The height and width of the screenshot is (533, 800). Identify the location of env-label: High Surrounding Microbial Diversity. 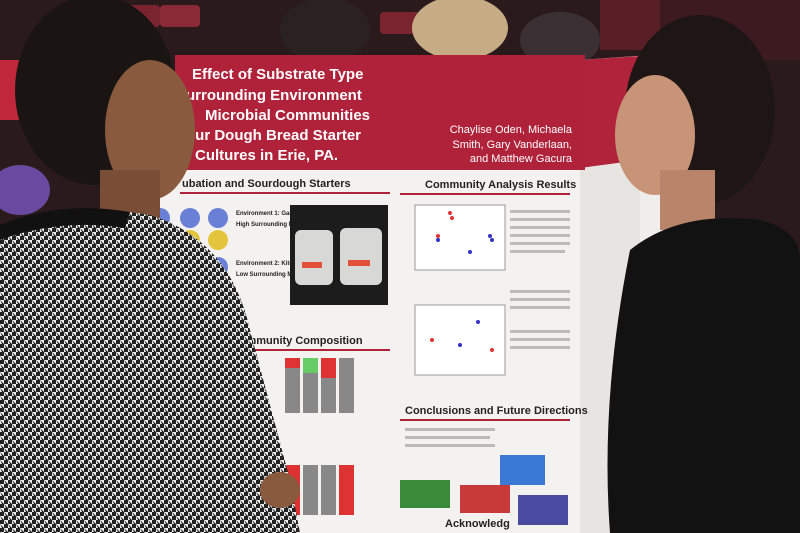
(289, 225).